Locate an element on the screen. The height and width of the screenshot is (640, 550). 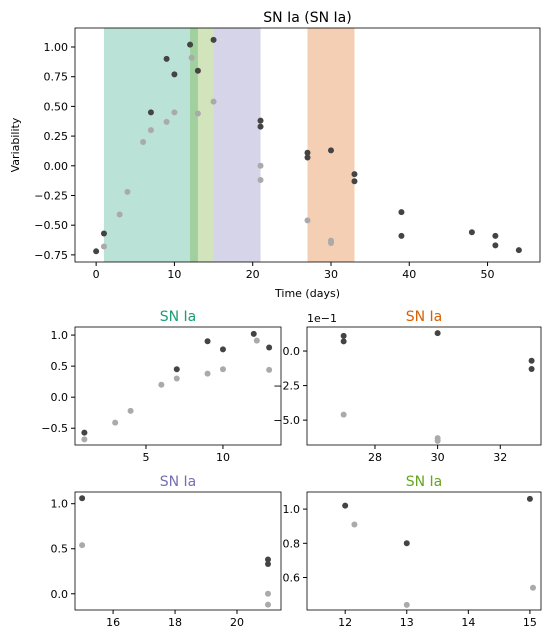
chart-title: SN Ia (SN Ia) is located at coordinates (307, 18).